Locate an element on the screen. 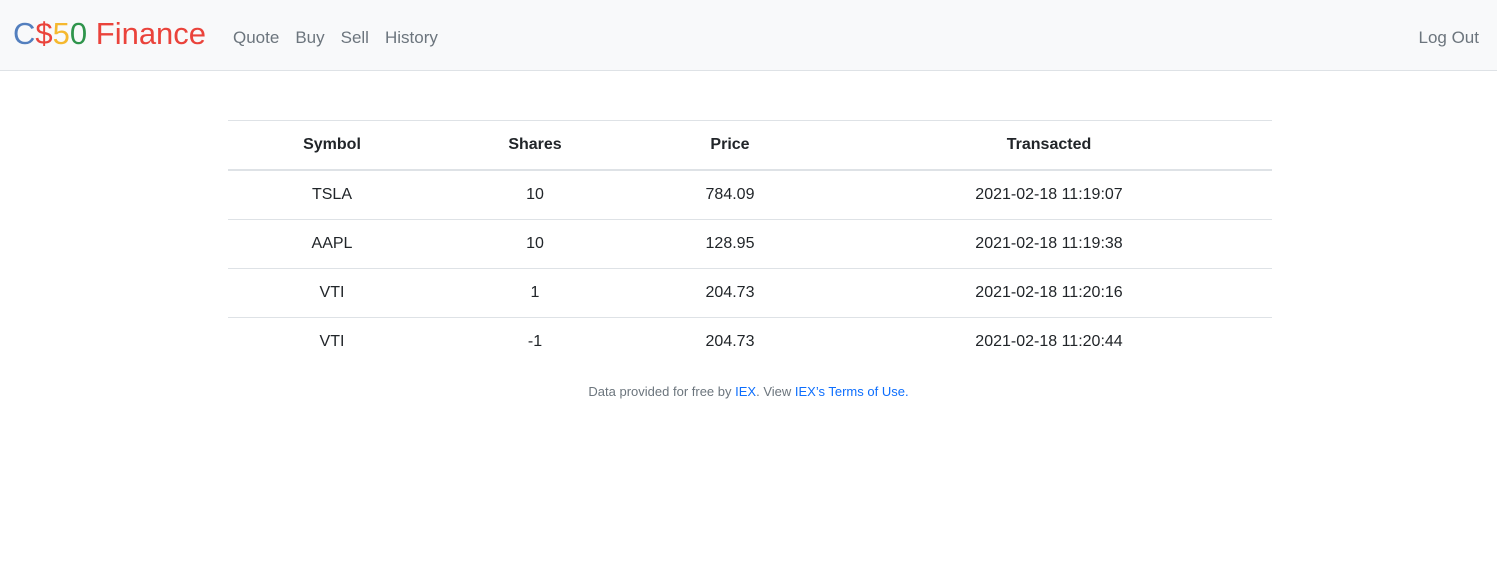 This screenshot has height=568, width=1497. brand-logo-link: C$50 Finance is located at coordinates (109, 34).